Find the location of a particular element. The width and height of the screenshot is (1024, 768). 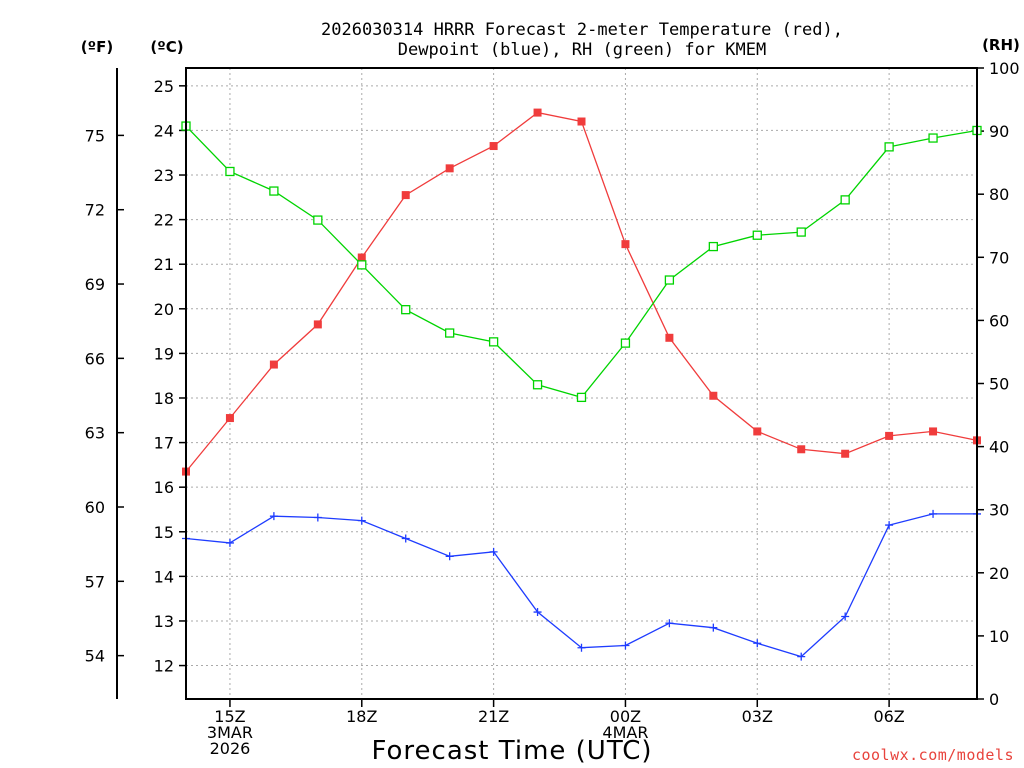

celsius-unit-label: (ºC) is located at coordinates (166, 47).